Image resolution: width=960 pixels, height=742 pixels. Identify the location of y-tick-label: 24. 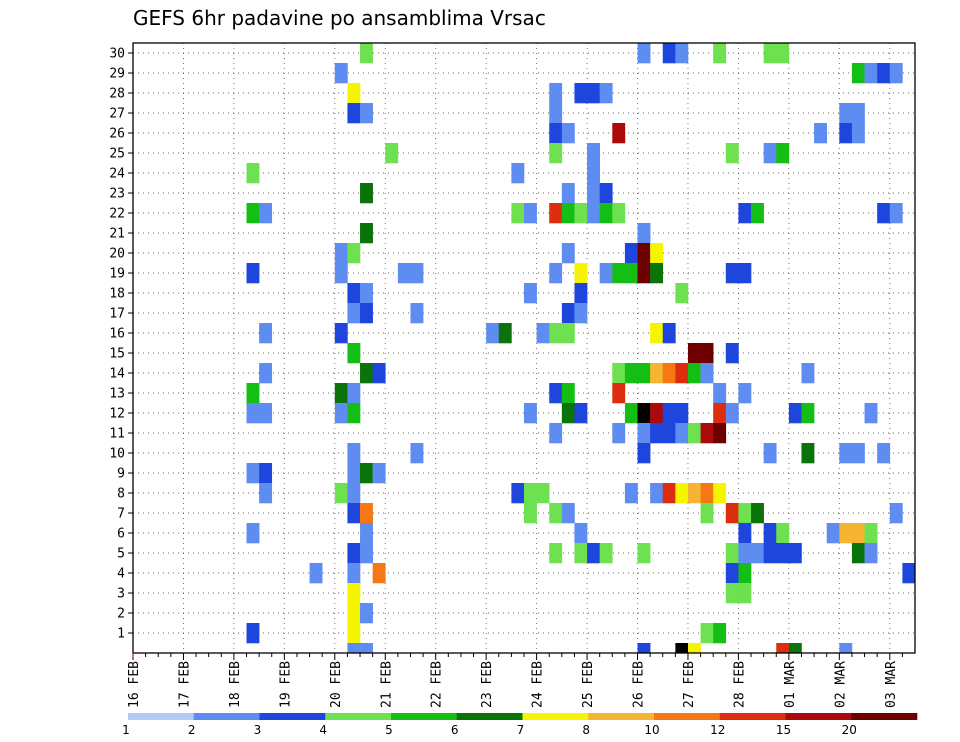
(117, 174).